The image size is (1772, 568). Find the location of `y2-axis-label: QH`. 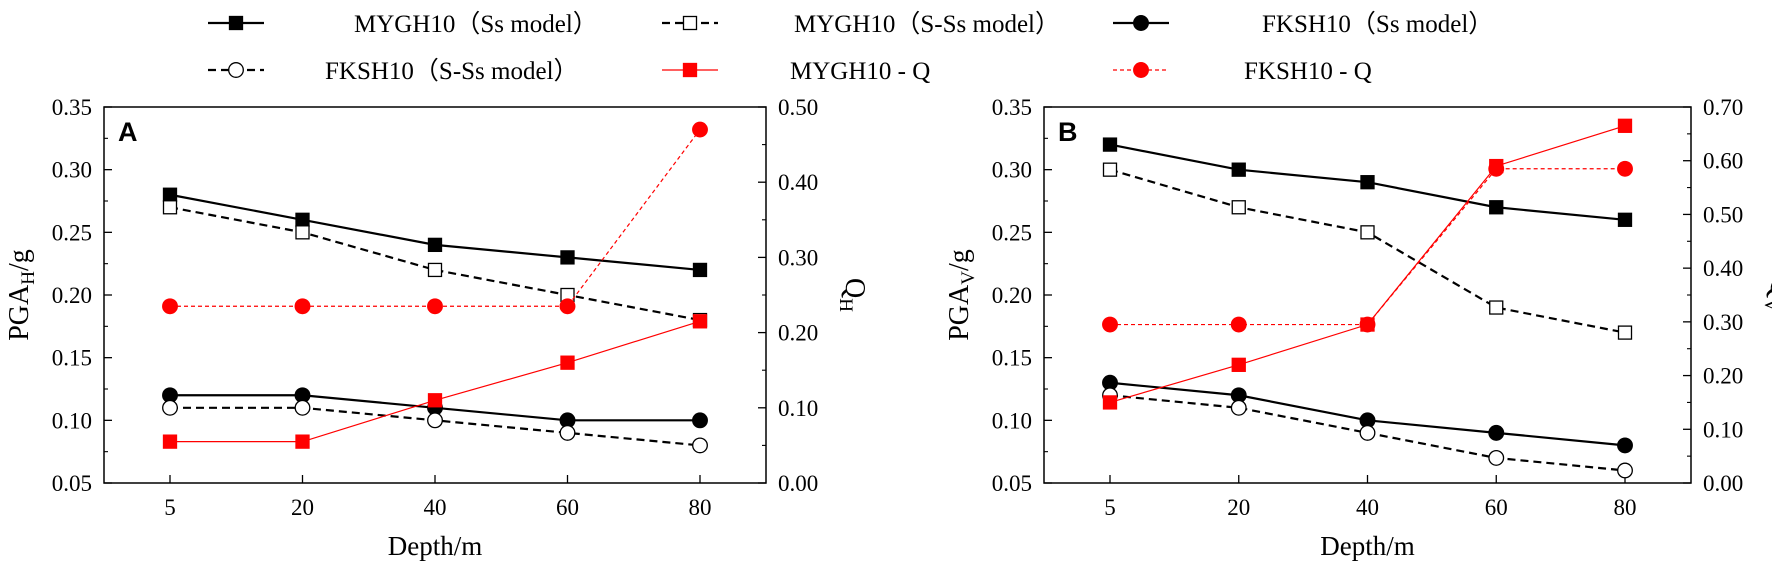

y2-axis-label: QH is located at coordinates (852, 295).